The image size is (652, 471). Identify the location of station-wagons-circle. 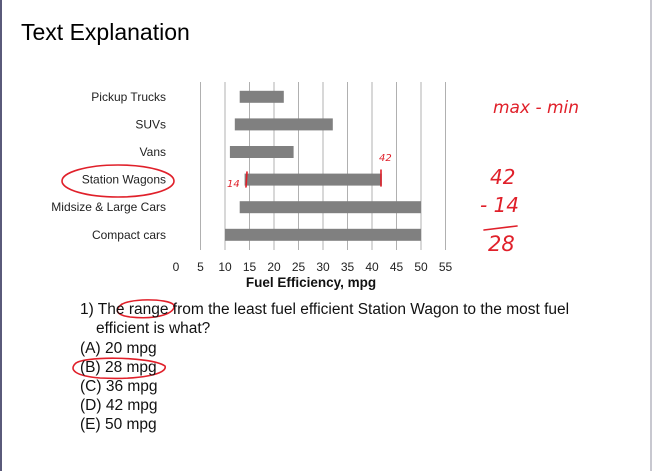
(118, 181).